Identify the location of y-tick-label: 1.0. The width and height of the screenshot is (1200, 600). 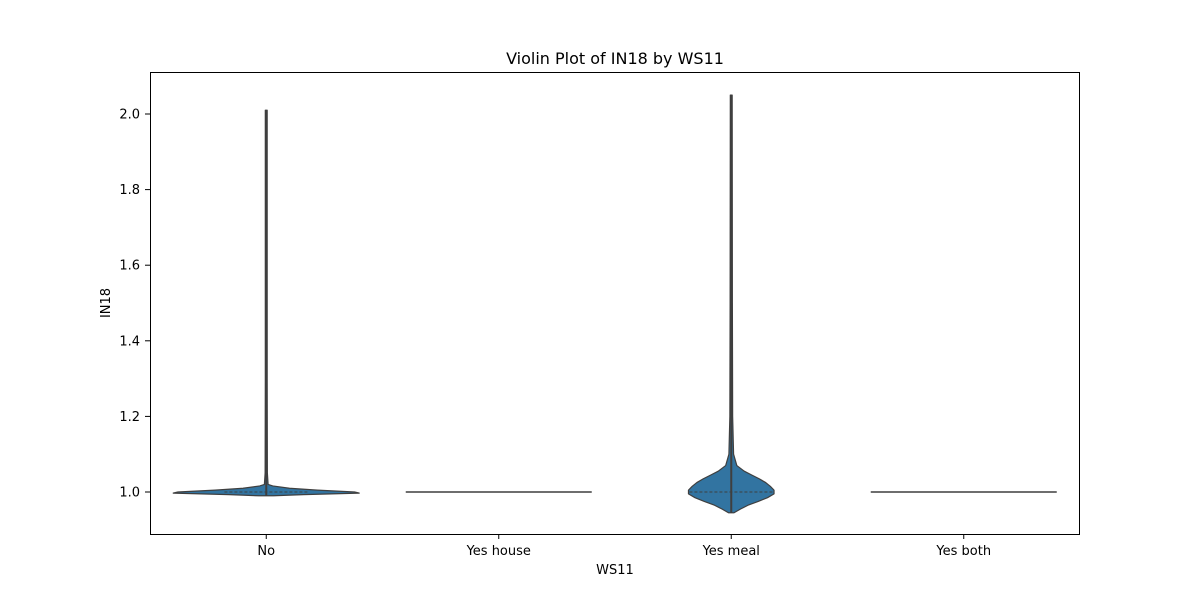
(129, 493).